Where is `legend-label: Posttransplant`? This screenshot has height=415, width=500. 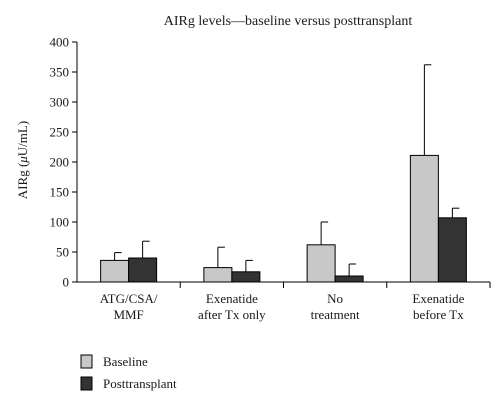 legend-label: Posttransplant is located at coordinates (140, 383).